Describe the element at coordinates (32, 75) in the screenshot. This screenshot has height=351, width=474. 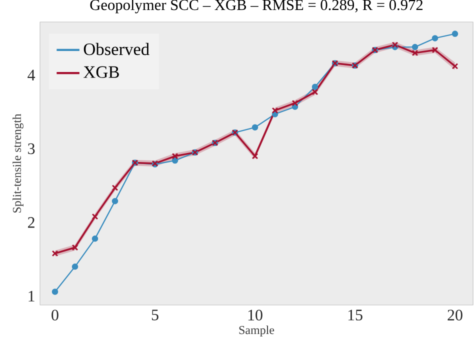
I see `y-tick-label: 4` at that location.